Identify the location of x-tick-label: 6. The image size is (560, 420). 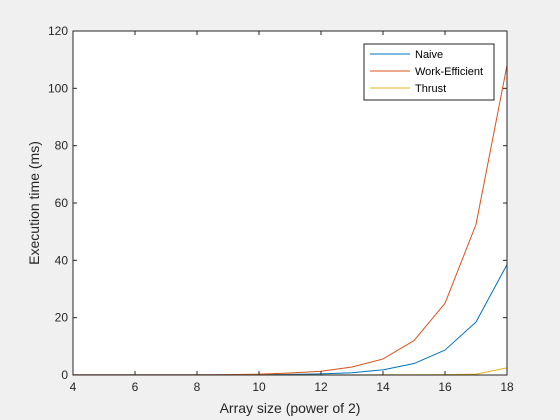
(135, 387).